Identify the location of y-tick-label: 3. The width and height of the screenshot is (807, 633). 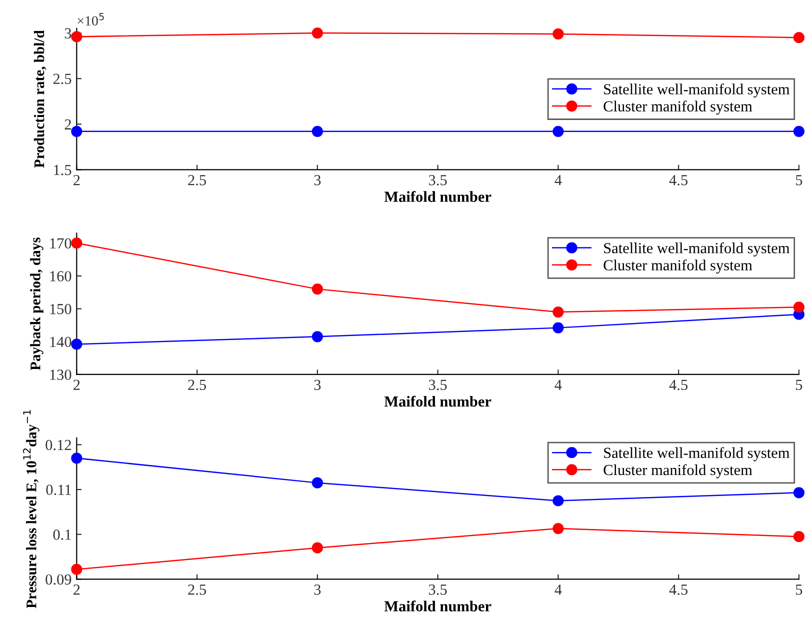
(68, 33).